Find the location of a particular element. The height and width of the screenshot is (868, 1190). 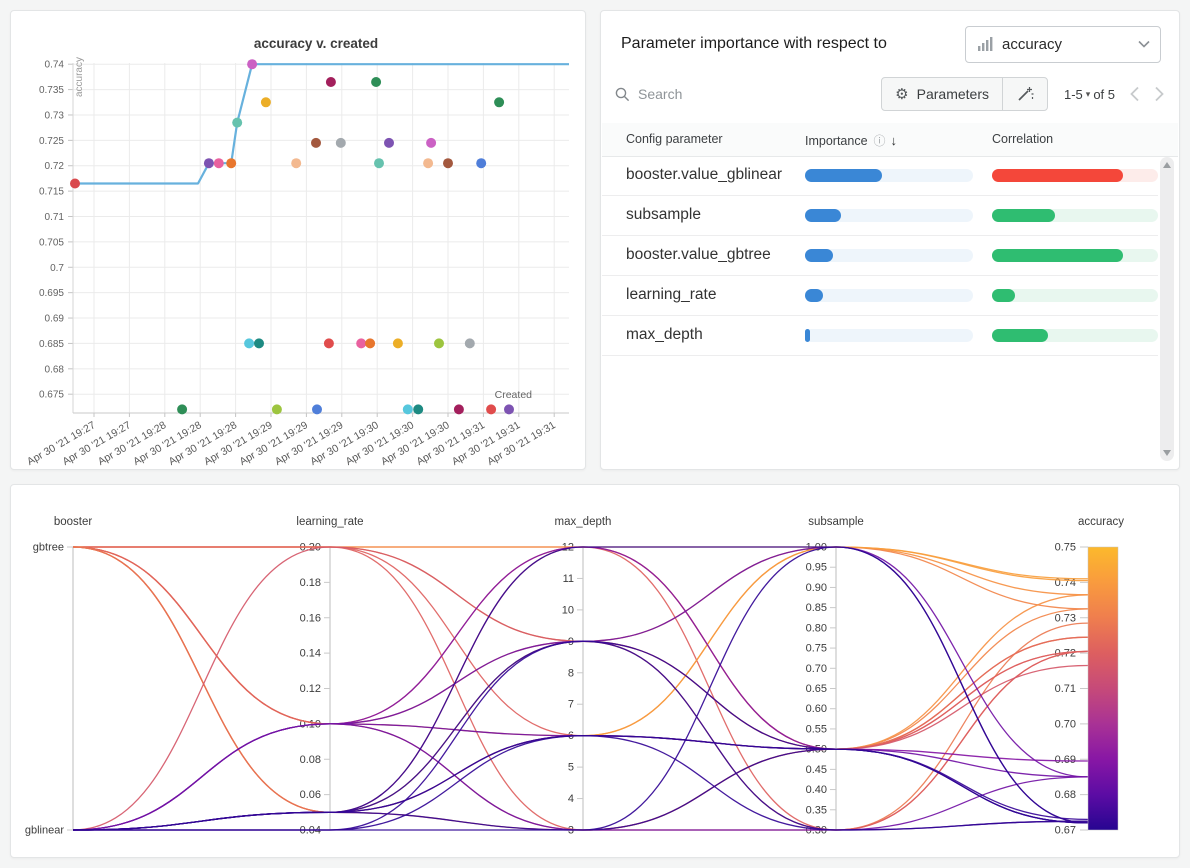

pagination-caret-icon: ▾ is located at coordinates (1088, 93).